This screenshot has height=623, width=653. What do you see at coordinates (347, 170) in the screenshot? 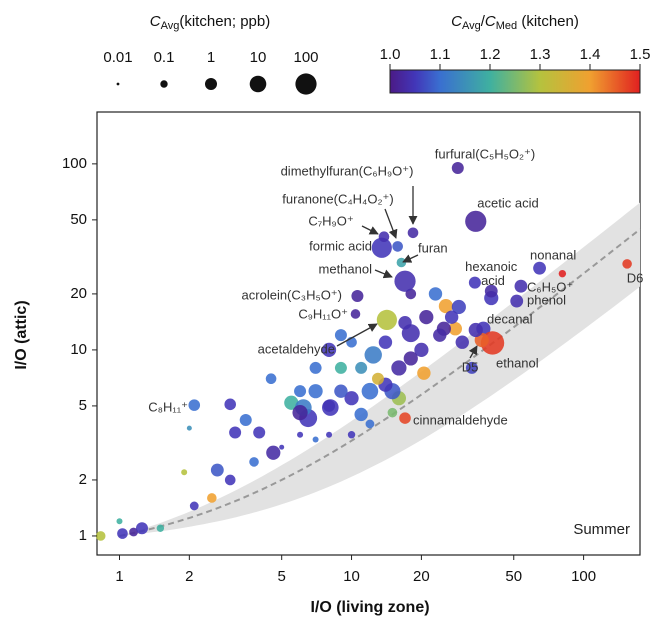
I see `annotation: dimethylfuran(C₆H₉O⁺)` at bounding box center [347, 170].